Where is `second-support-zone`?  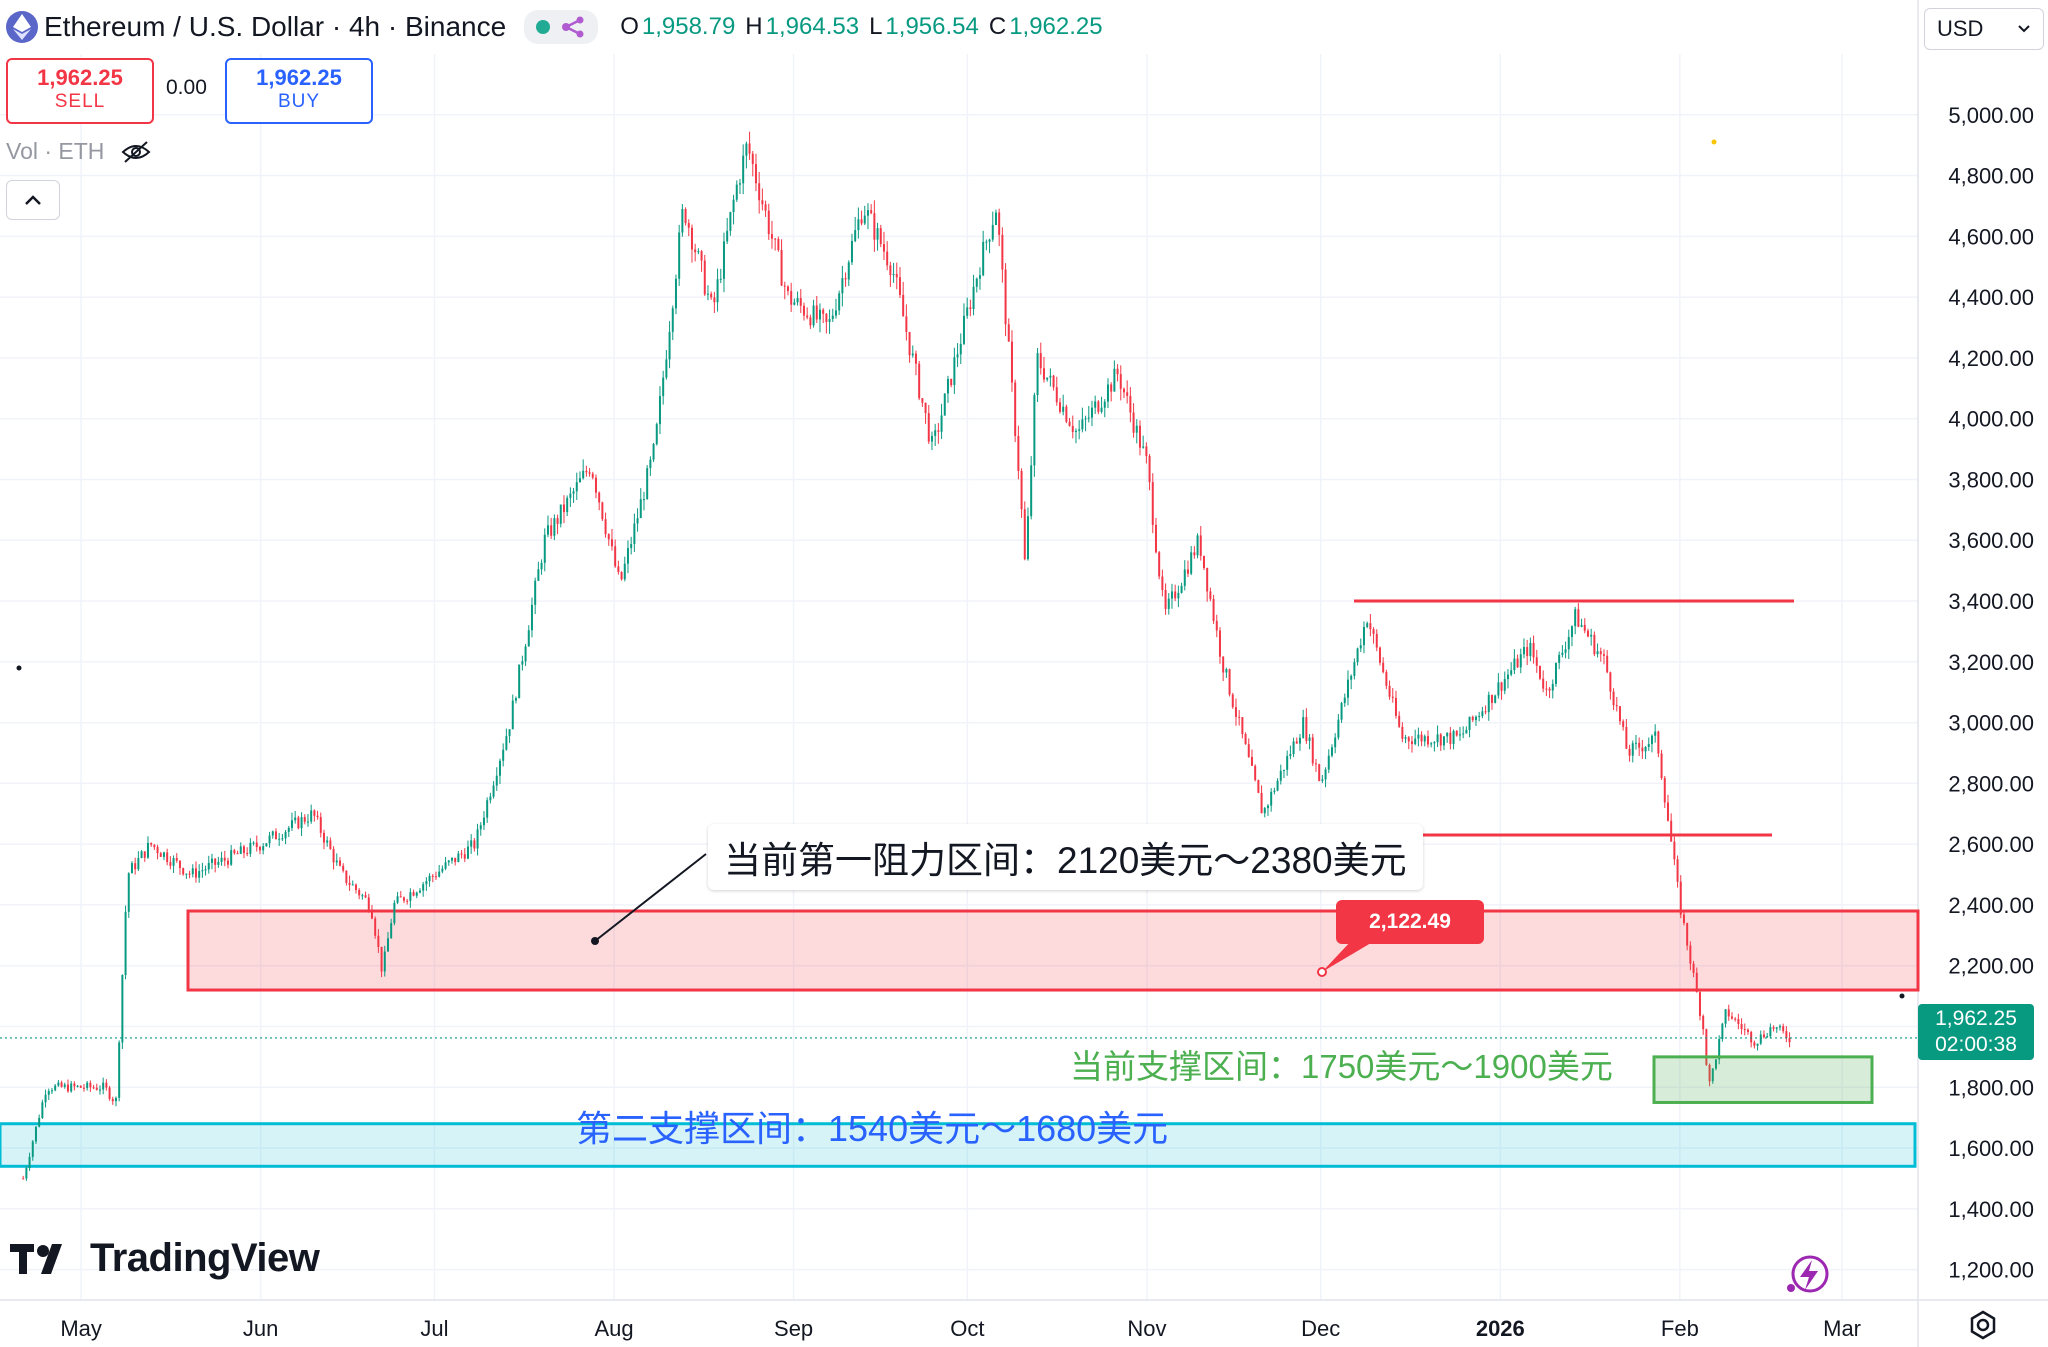 second-support-zone is located at coordinates (958, 1145).